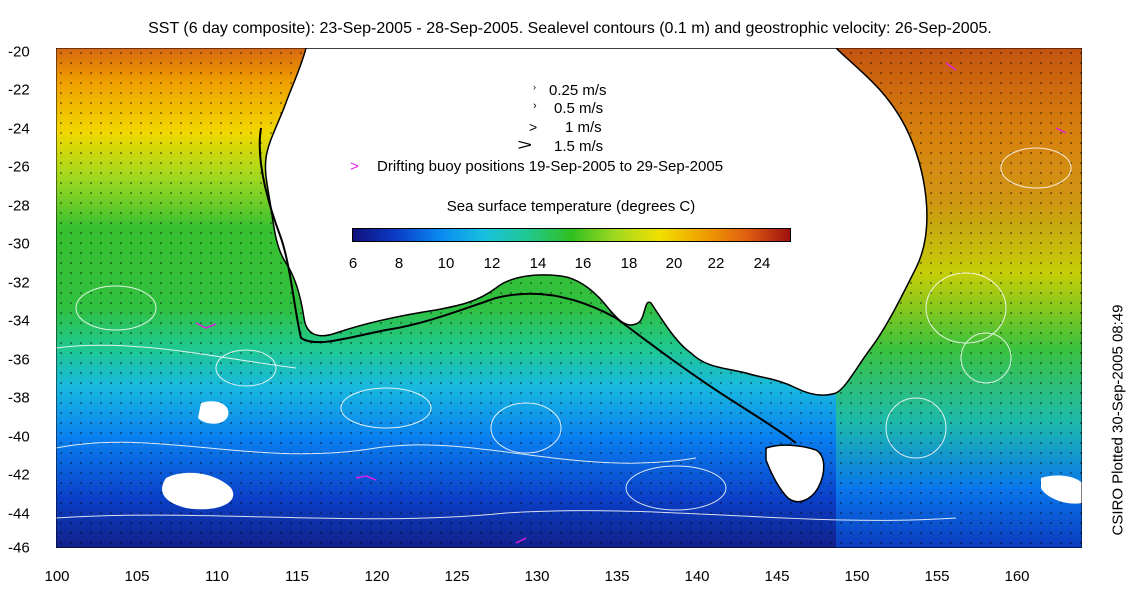 The width and height of the screenshot is (1140, 600). Describe the element at coordinates (579, 146) in the screenshot. I see `legend-velocity-label: 1.5 m/s` at that location.